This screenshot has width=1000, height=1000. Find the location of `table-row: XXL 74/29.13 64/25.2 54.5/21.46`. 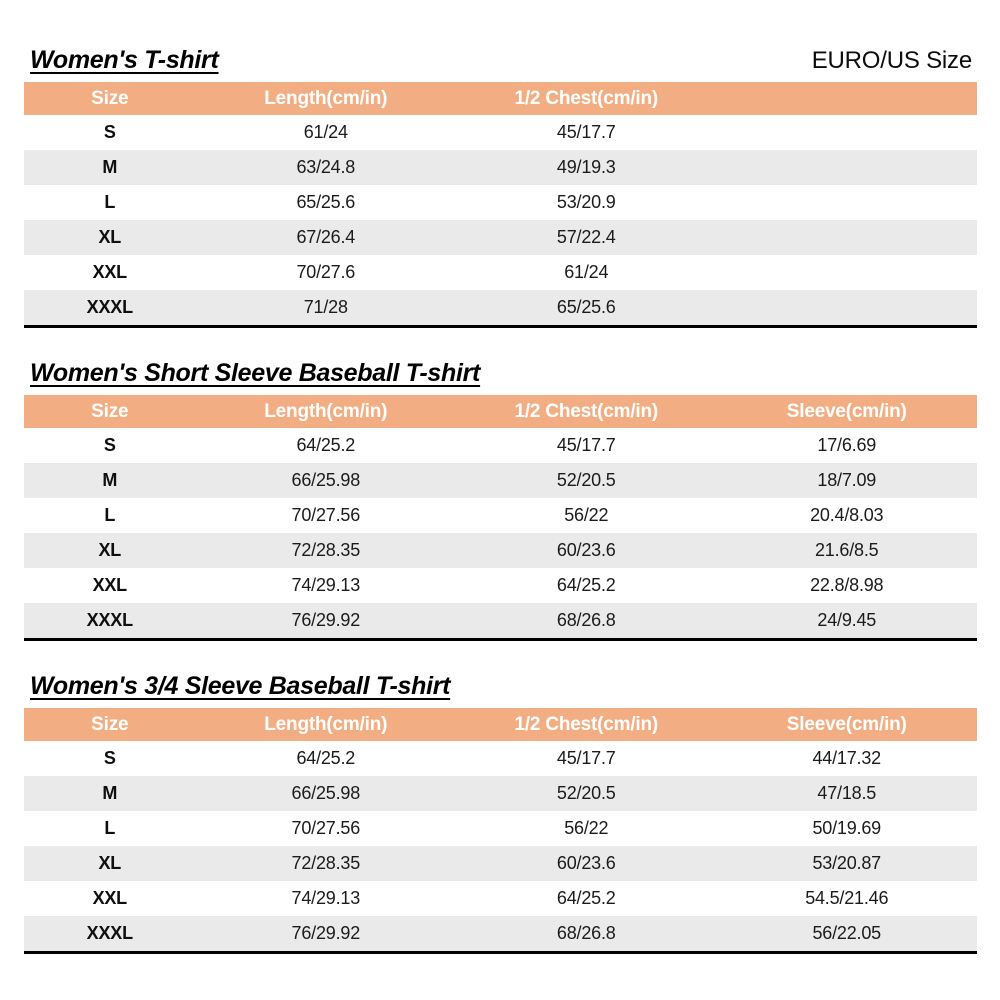

table-row: XXL 74/29.13 64/25.2 54.5/21.46 is located at coordinates (500, 898).